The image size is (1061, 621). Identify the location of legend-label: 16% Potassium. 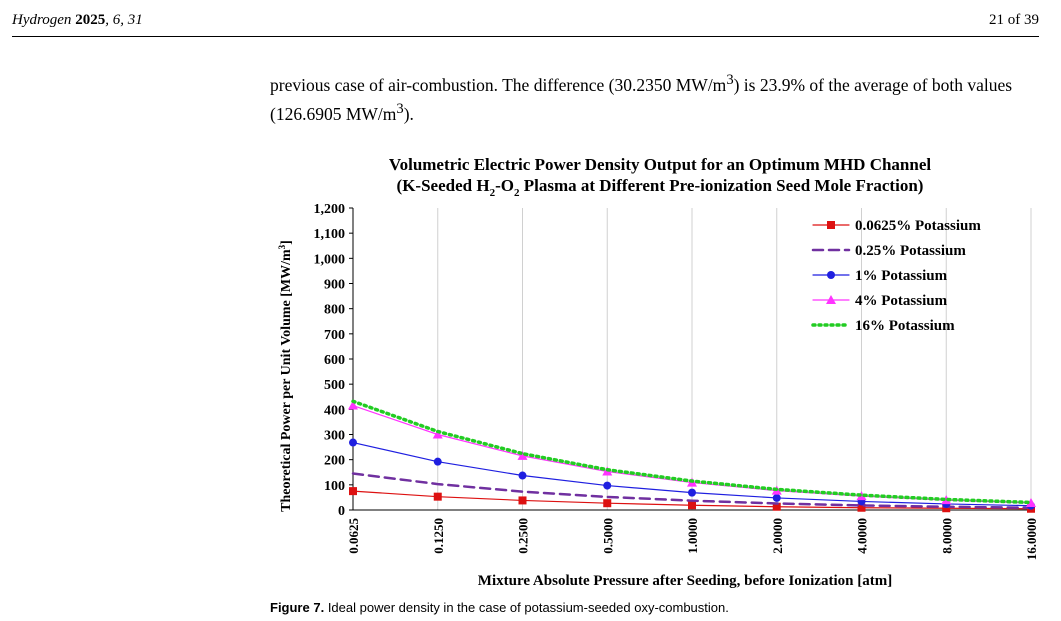
(905, 326).